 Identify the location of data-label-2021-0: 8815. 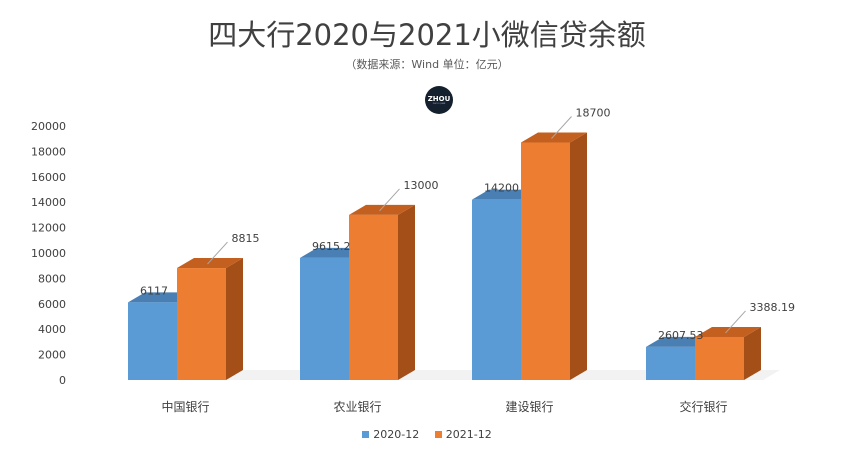
(246, 238).